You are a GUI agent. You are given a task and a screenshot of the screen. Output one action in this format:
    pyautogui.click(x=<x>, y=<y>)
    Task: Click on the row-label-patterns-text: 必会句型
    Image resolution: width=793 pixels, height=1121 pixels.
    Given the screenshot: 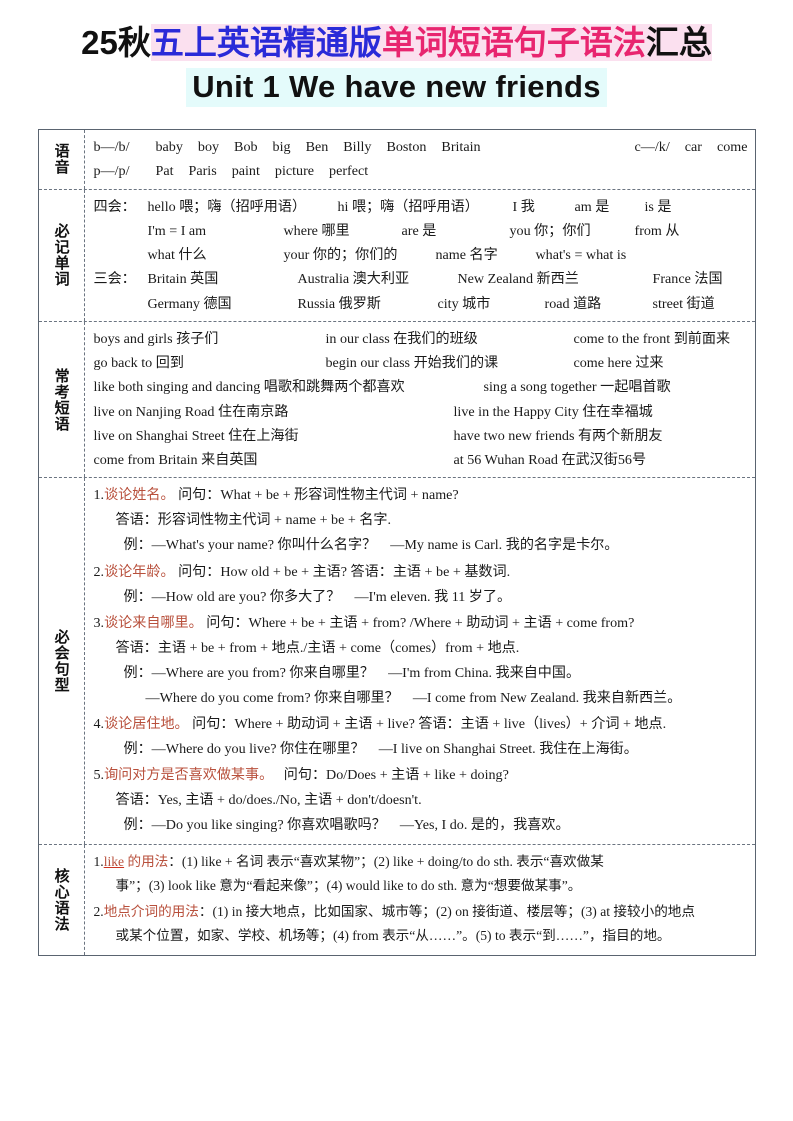 What is the action you would take?
    pyautogui.click(x=61, y=661)
    